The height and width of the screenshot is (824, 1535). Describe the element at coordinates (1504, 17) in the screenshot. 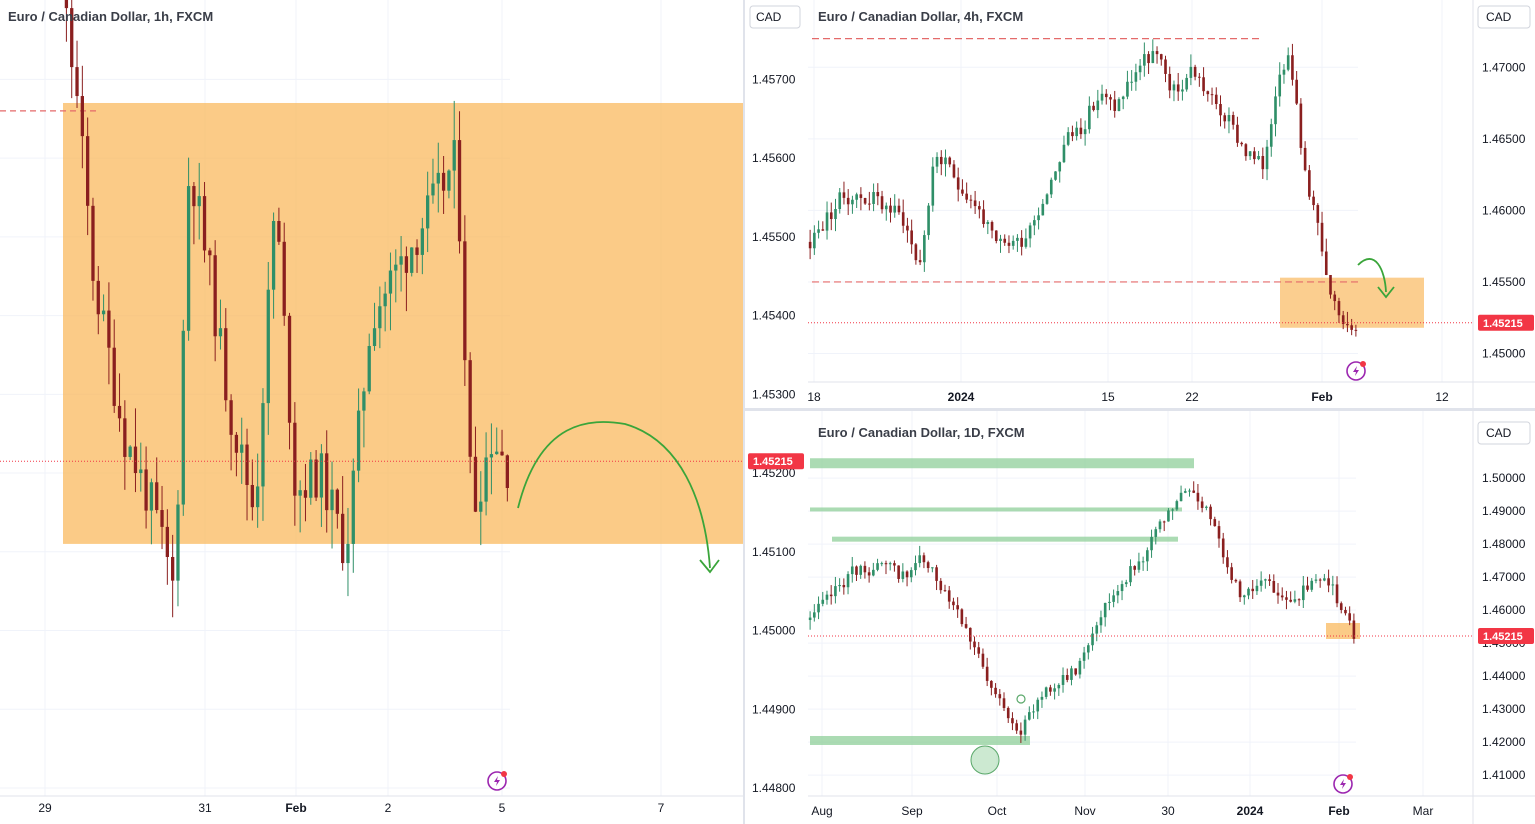

I see `currency-button-4h: CAD` at that location.